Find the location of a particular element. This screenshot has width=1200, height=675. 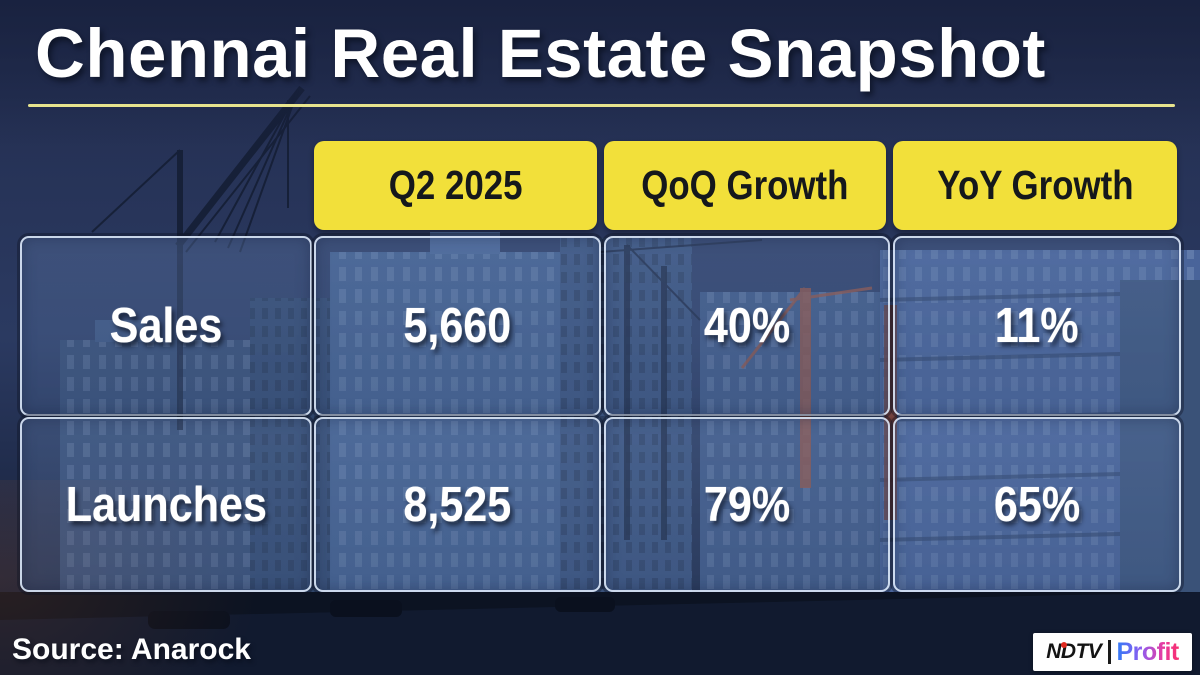

row-label-sales: Sales is located at coordinates (166, 326).